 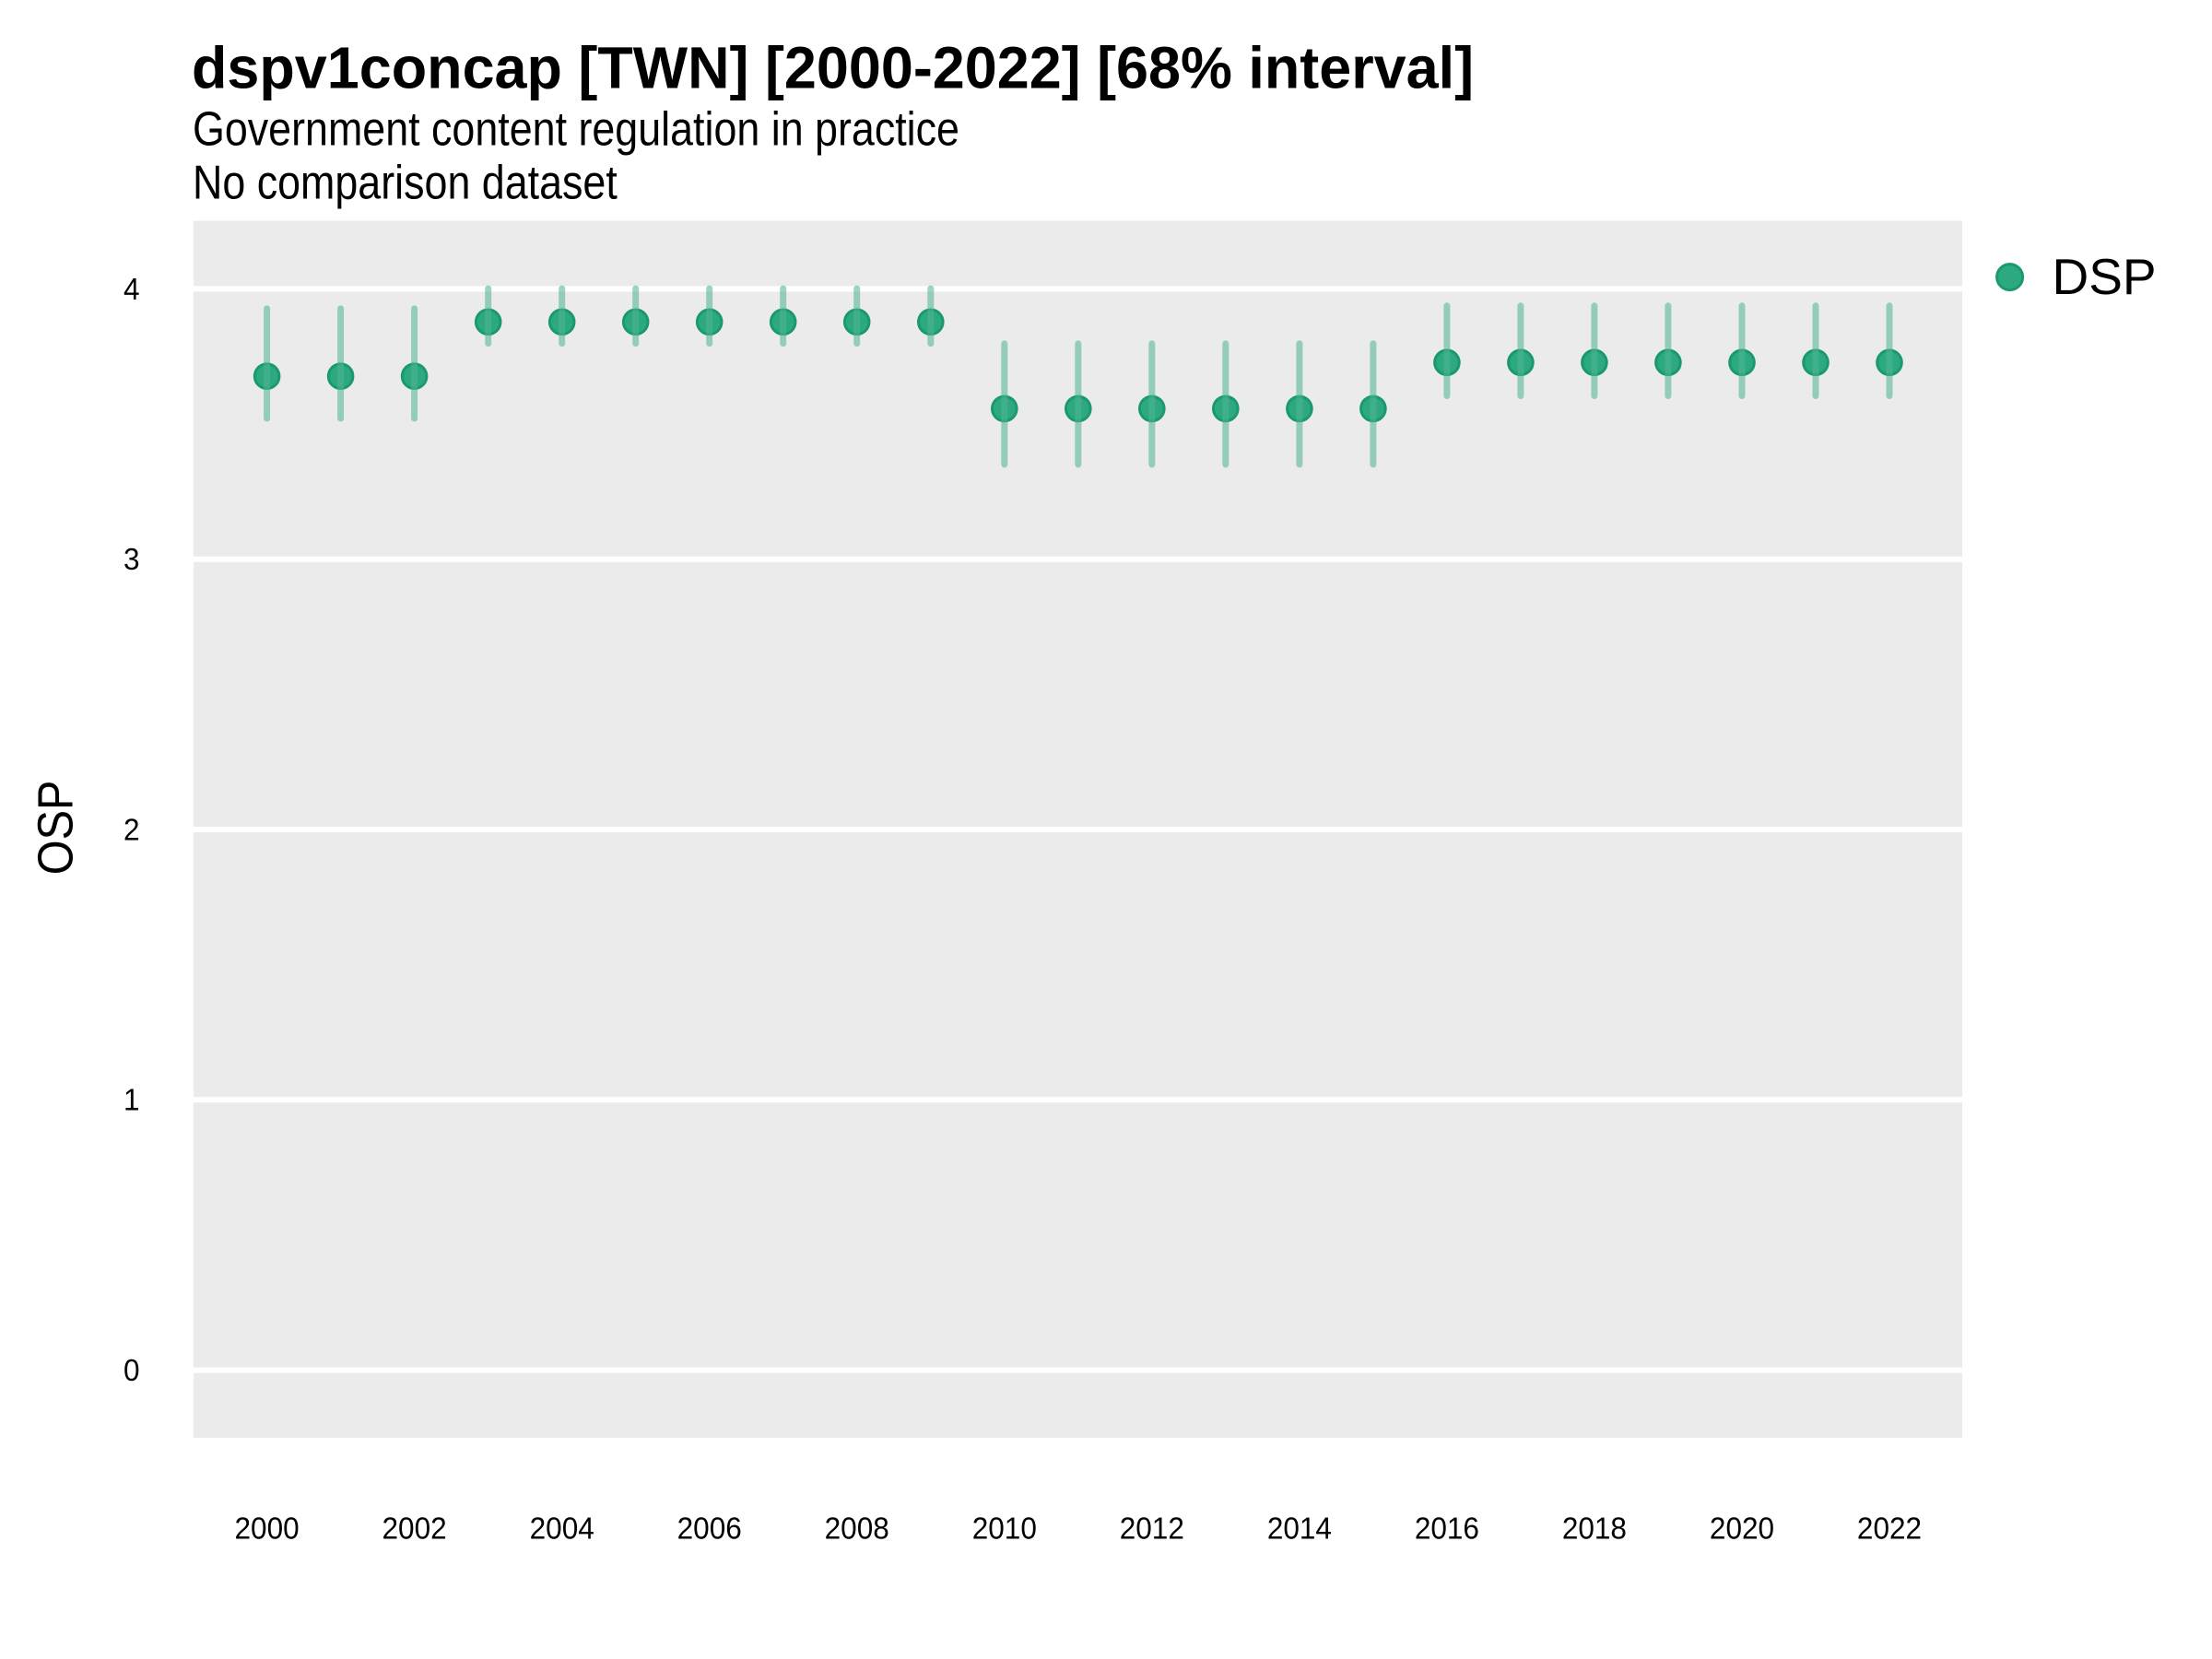 I want to click on svg-text: 2006, so click(x=709, y=1529).